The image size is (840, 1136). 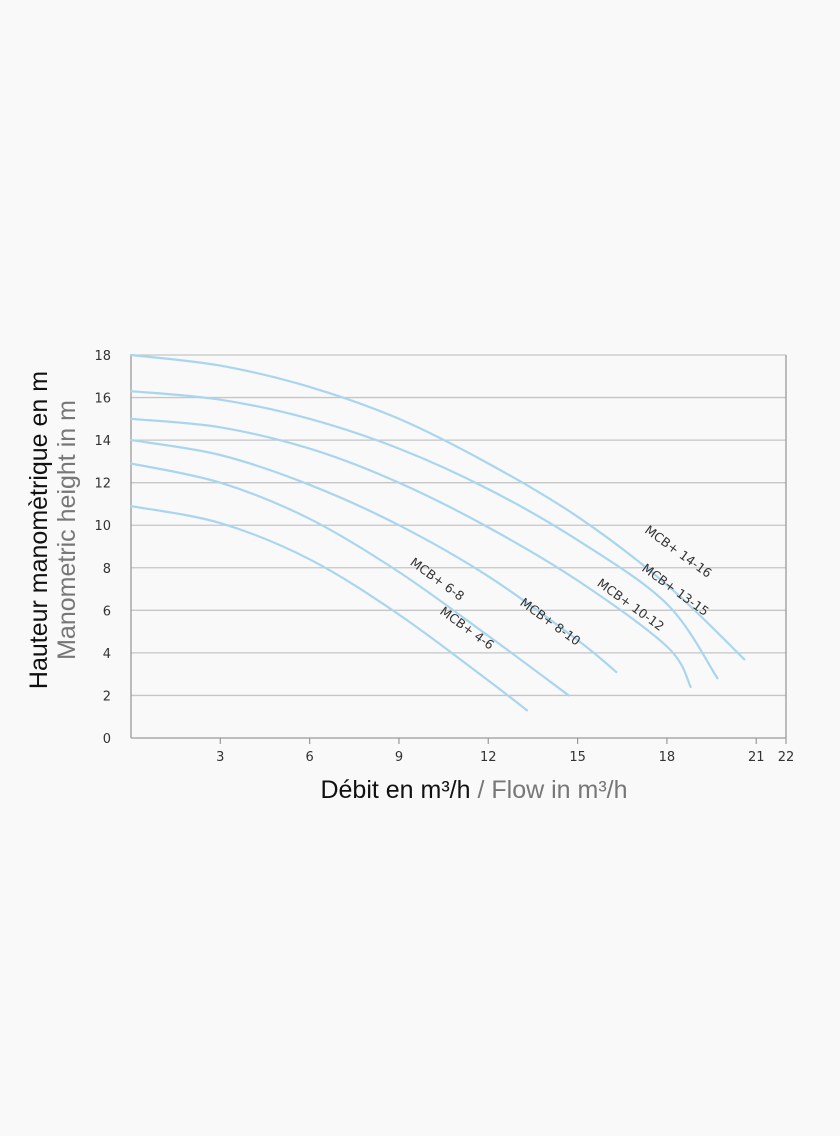 What do you see at coordinates (102, 526) in the screenshot?
I see `y-tick-label-10: 10` at bounding box center [102, 526].